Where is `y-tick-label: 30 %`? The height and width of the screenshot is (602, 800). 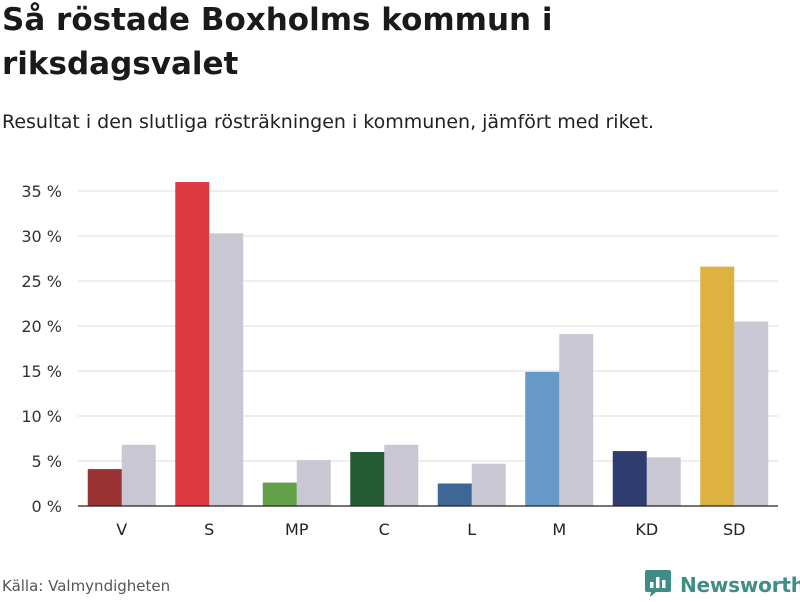
y-tick-label: 30 % is located at coordinates (41, 236).